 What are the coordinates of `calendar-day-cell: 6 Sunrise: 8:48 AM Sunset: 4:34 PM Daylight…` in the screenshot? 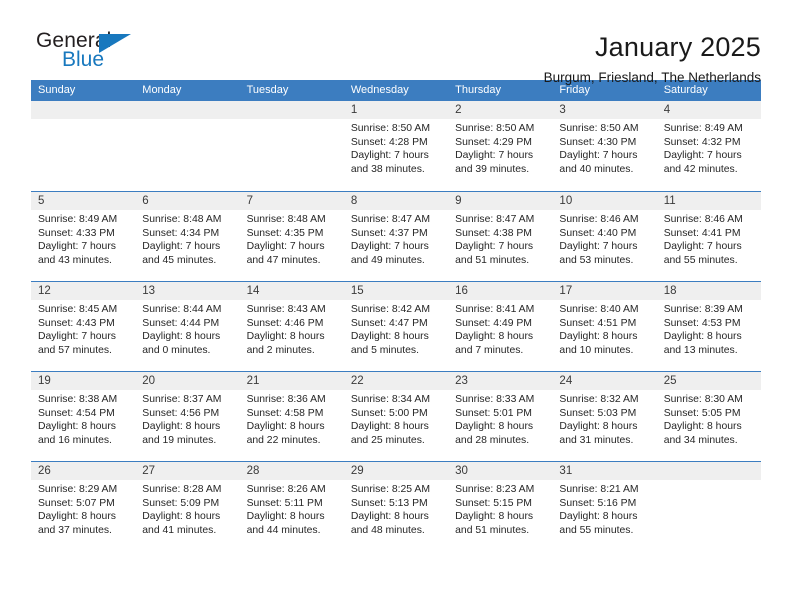 It's located at (187, 236).